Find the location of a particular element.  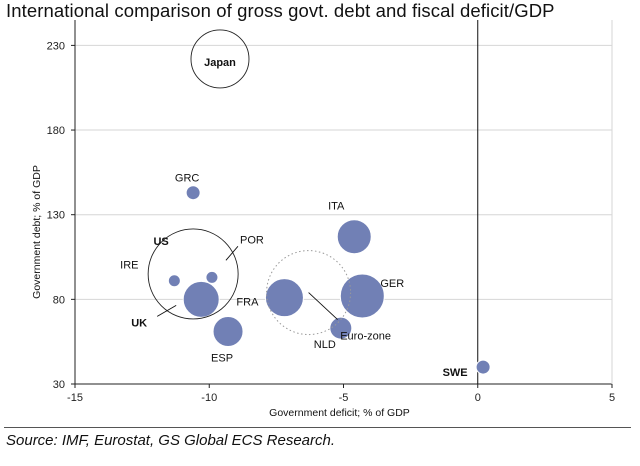

leader-layer is located at coordinates (247, 283).